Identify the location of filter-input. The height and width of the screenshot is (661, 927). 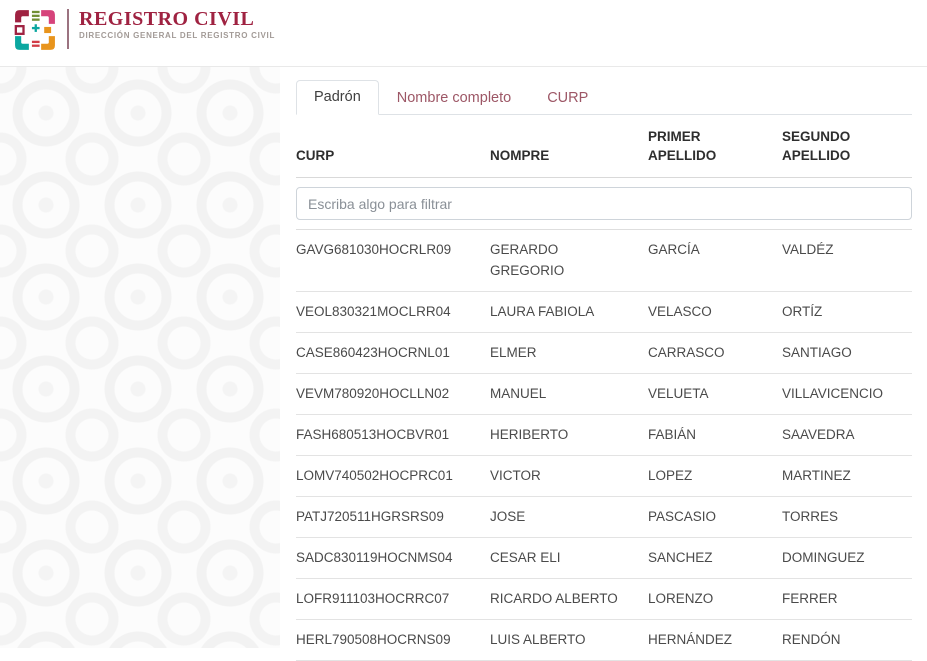
(604, 203).